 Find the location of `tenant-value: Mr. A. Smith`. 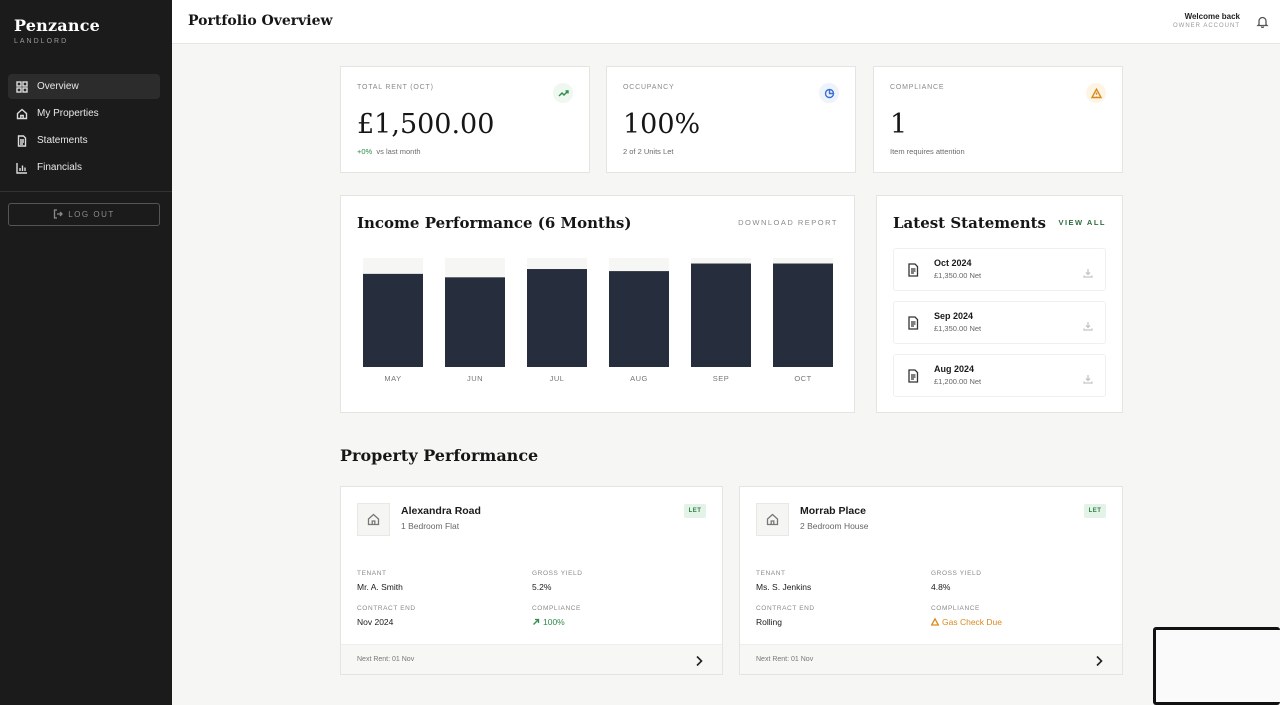

tenant-value: Mr. A. Smith is located at coordinates (380, 587).